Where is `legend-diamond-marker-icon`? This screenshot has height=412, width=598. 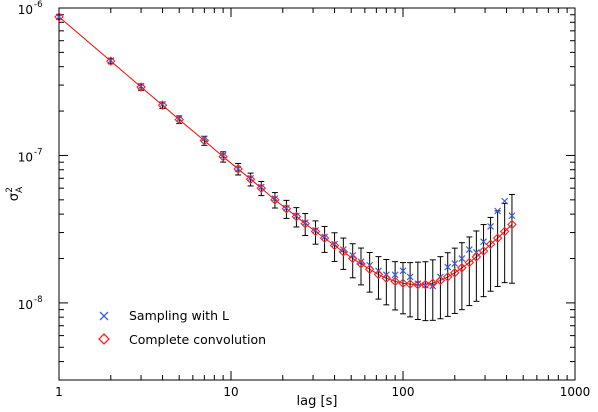 legend-diamond-marker-icon is located at coordinates (104, 339).